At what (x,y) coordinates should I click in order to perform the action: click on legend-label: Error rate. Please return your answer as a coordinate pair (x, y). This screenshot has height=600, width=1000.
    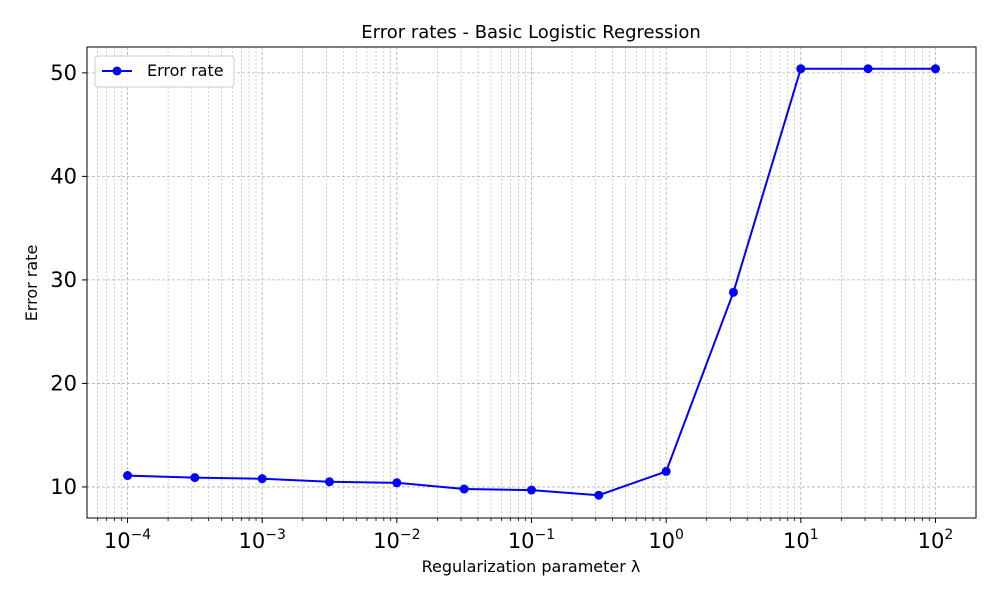
    Looking at the image, I should click on (185, 70).